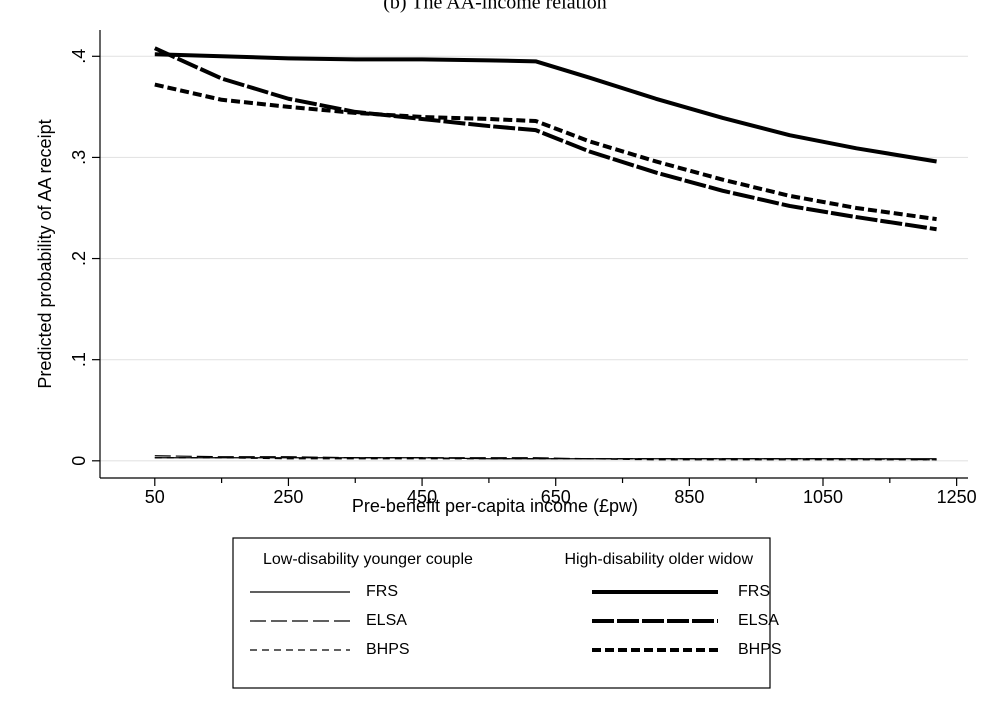 Image resolution: width=990 pixels, height=713 pixels. I want to click on y-tick-label: .3, so click(79, 157).